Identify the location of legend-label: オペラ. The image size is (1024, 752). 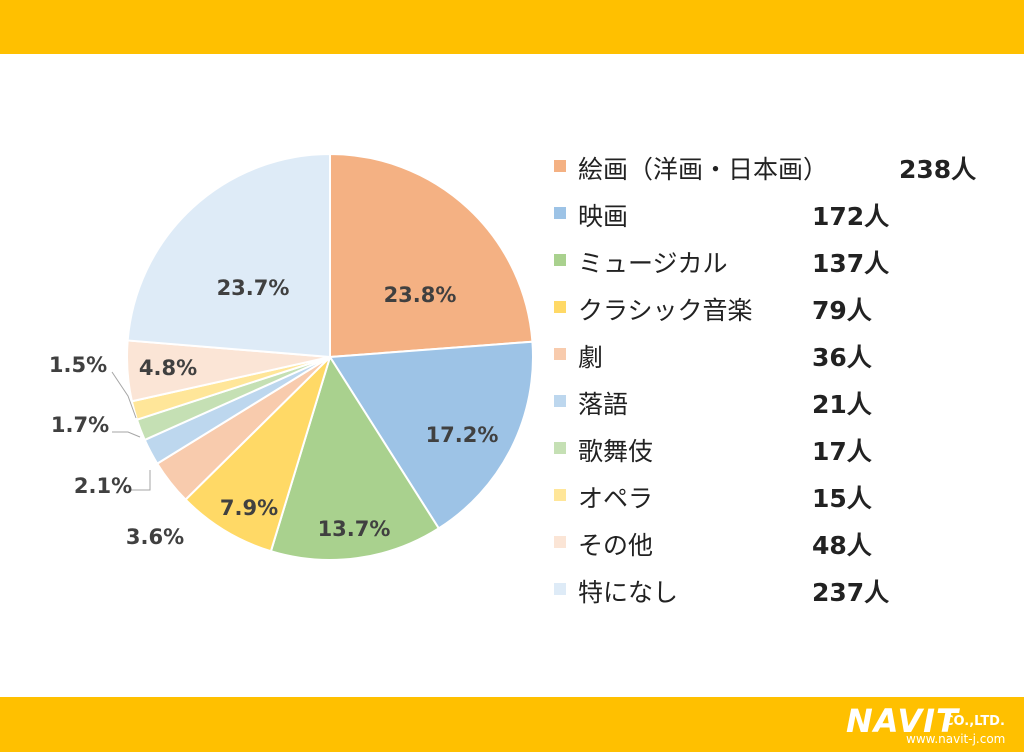
(616, 498).